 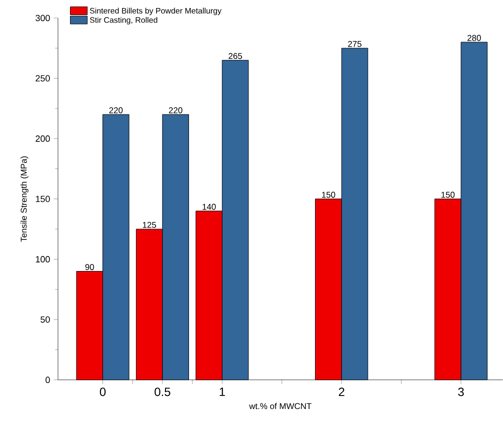 I want to click on data-label: 90, so click(x=89, y=267).